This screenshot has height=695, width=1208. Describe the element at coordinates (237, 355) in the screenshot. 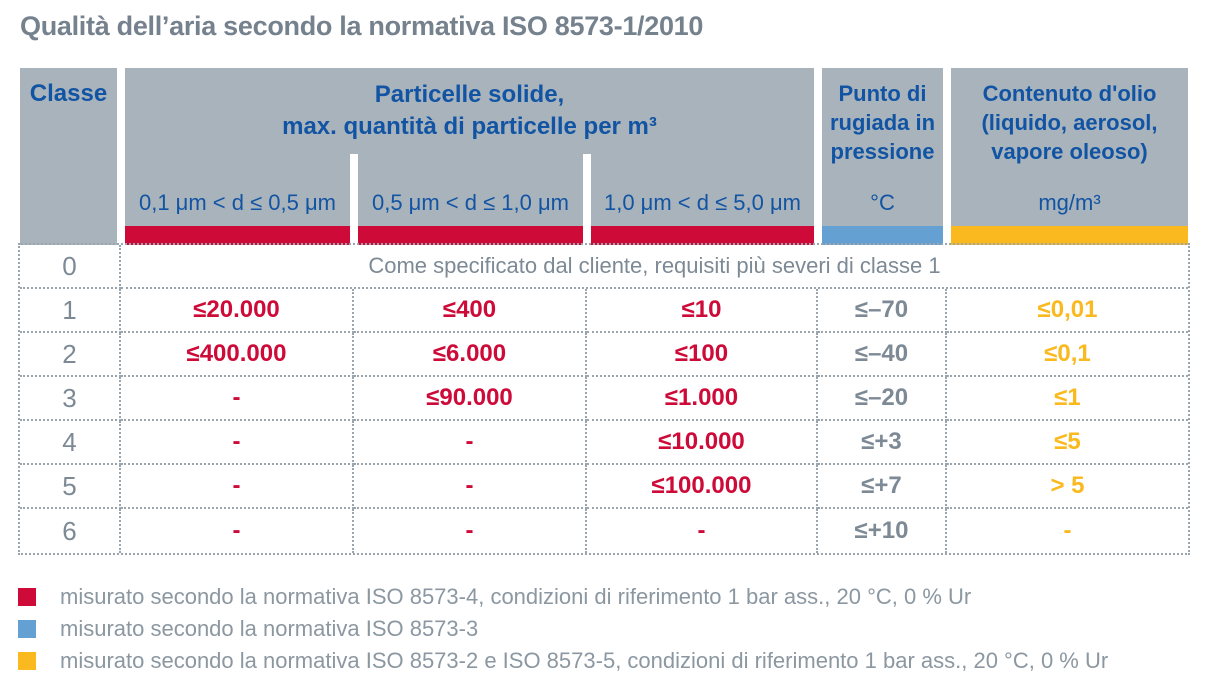

I see `particle-cell: ≤400.000` at that location.